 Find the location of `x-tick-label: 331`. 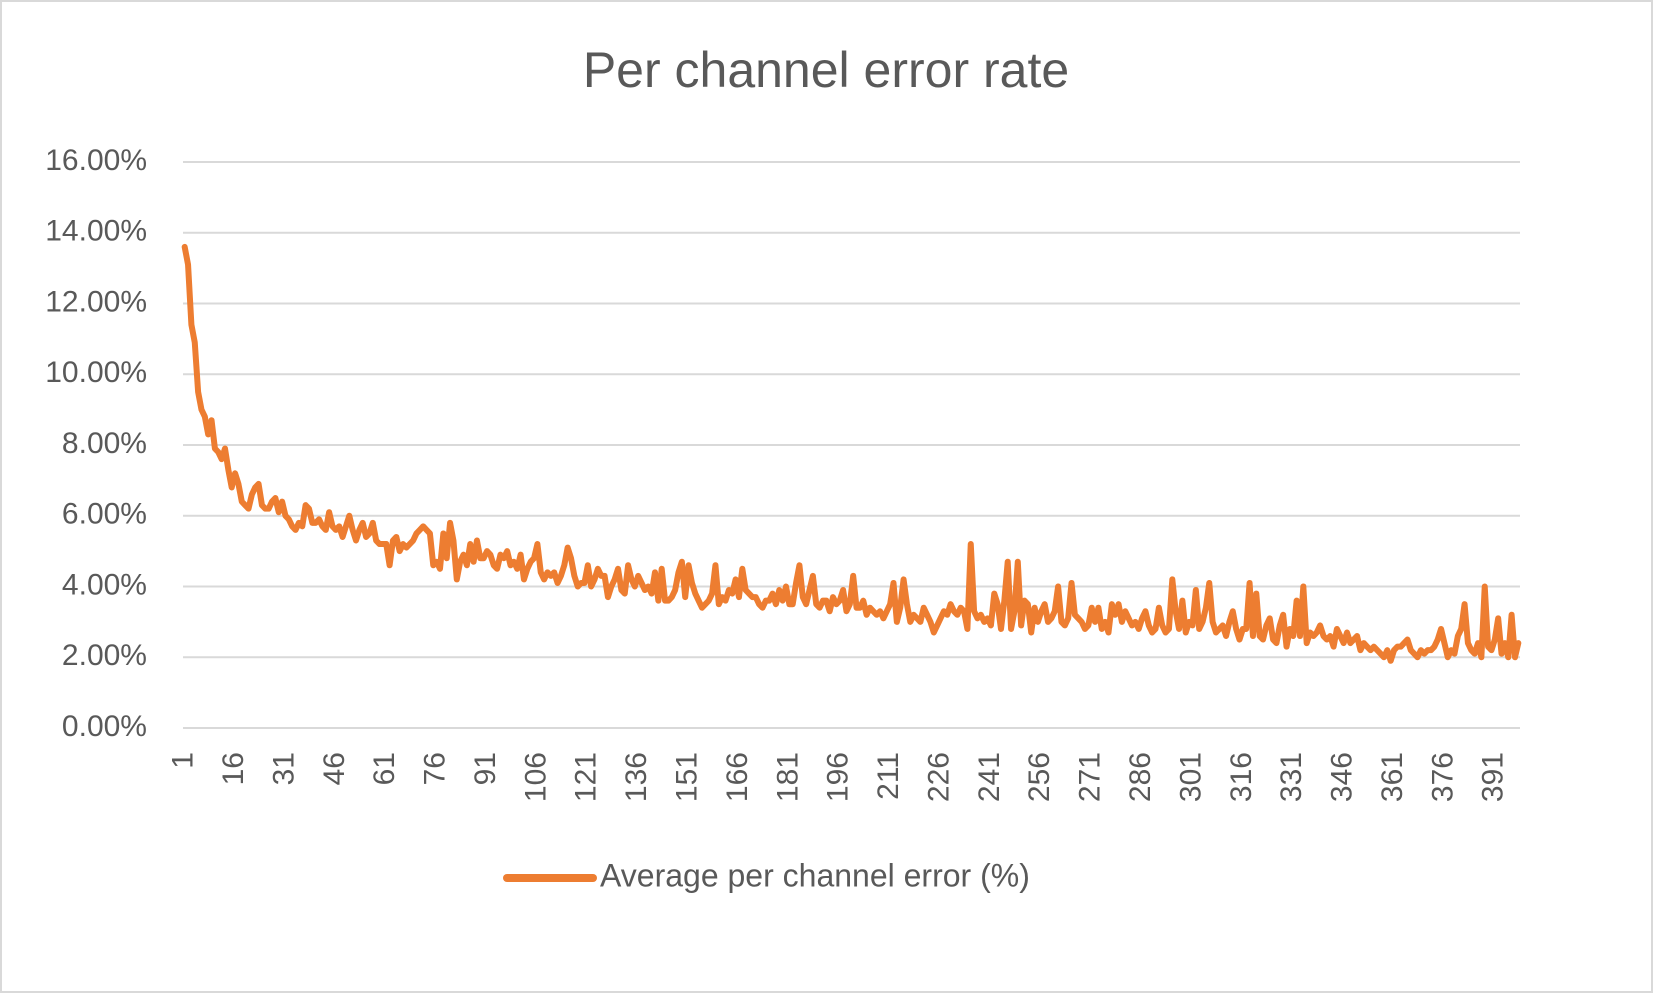

x-tick-label: 331 is located at coordinates (1291, 777).